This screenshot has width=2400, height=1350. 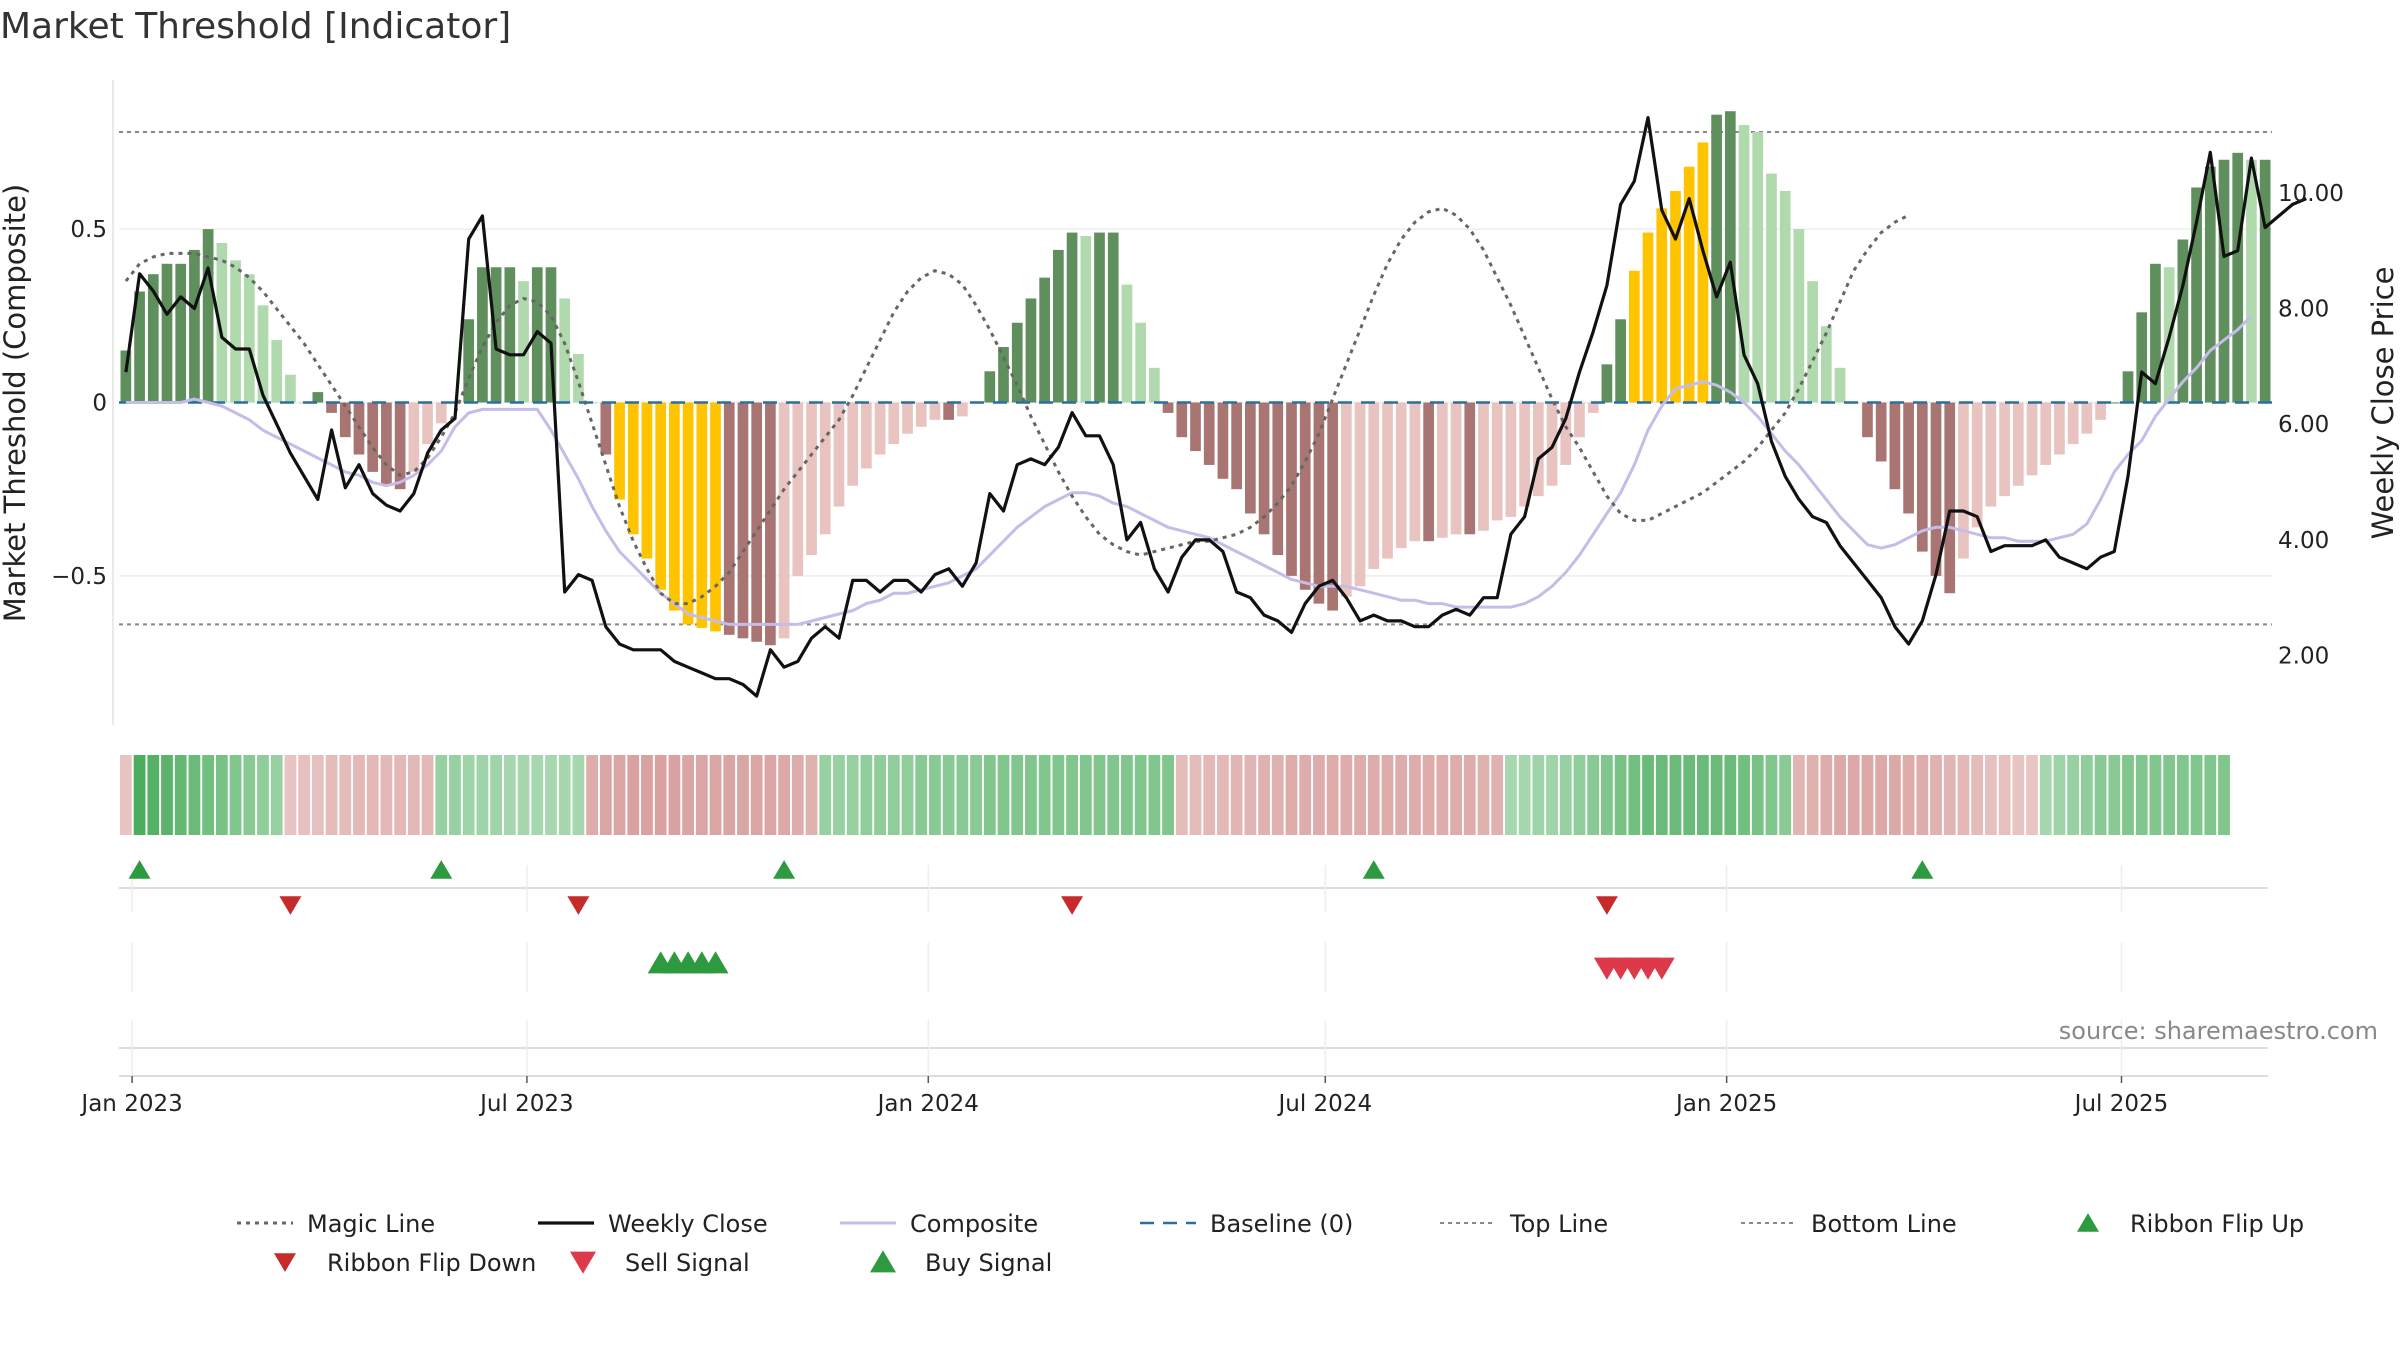 What do you see at coordinates (99, 404) in the screenshot?
I see `y-tick-label: 0` at bounding box center [99, 404].